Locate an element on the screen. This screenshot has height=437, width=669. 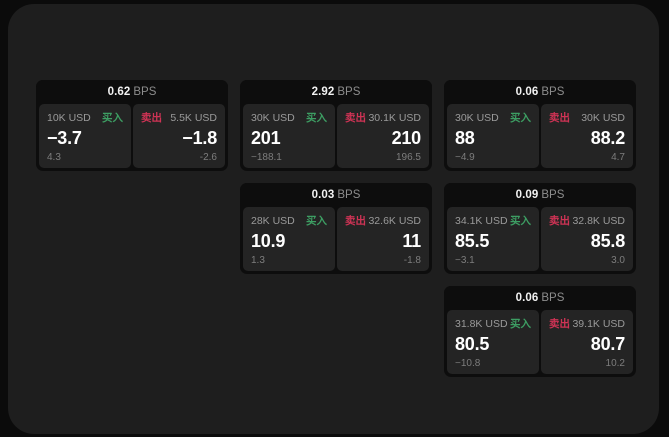
order-size-label: 34.1K USD is located at coordinates (481, 221).